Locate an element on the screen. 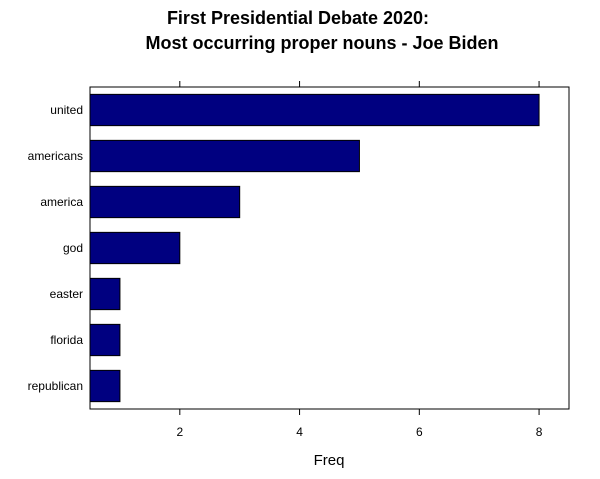  bar-americans is located at coordinates (224, 156).